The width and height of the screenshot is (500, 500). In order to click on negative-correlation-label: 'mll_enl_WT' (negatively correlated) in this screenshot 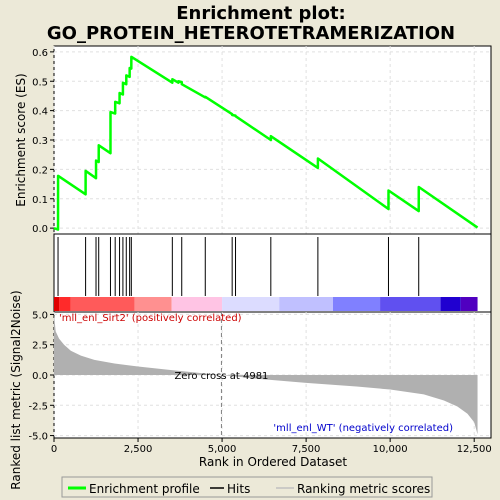, I will do `click(363, 428)`.